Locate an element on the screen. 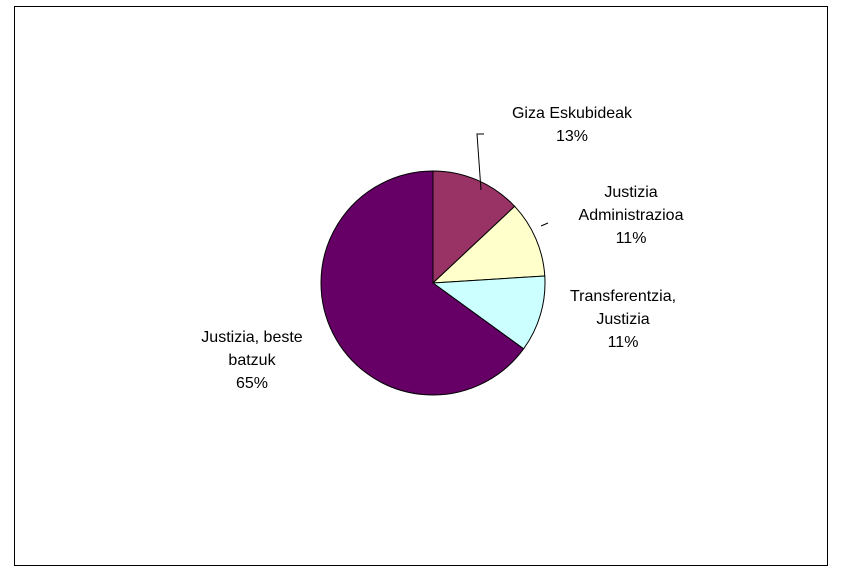  slice-name-label-4: batzuk is located at coordinates (252, 360).